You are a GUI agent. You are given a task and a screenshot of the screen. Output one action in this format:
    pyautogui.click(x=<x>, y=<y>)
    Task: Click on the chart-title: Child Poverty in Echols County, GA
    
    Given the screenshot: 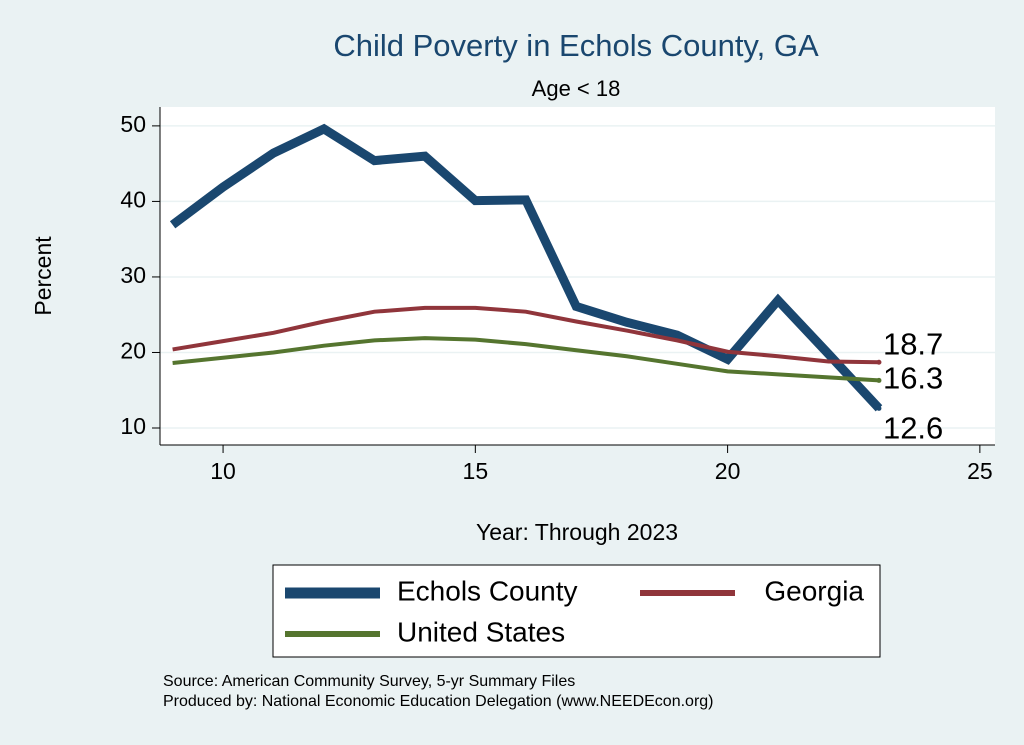 What is the action you would take?
    pyautogui.click(x=576, y=45)
    